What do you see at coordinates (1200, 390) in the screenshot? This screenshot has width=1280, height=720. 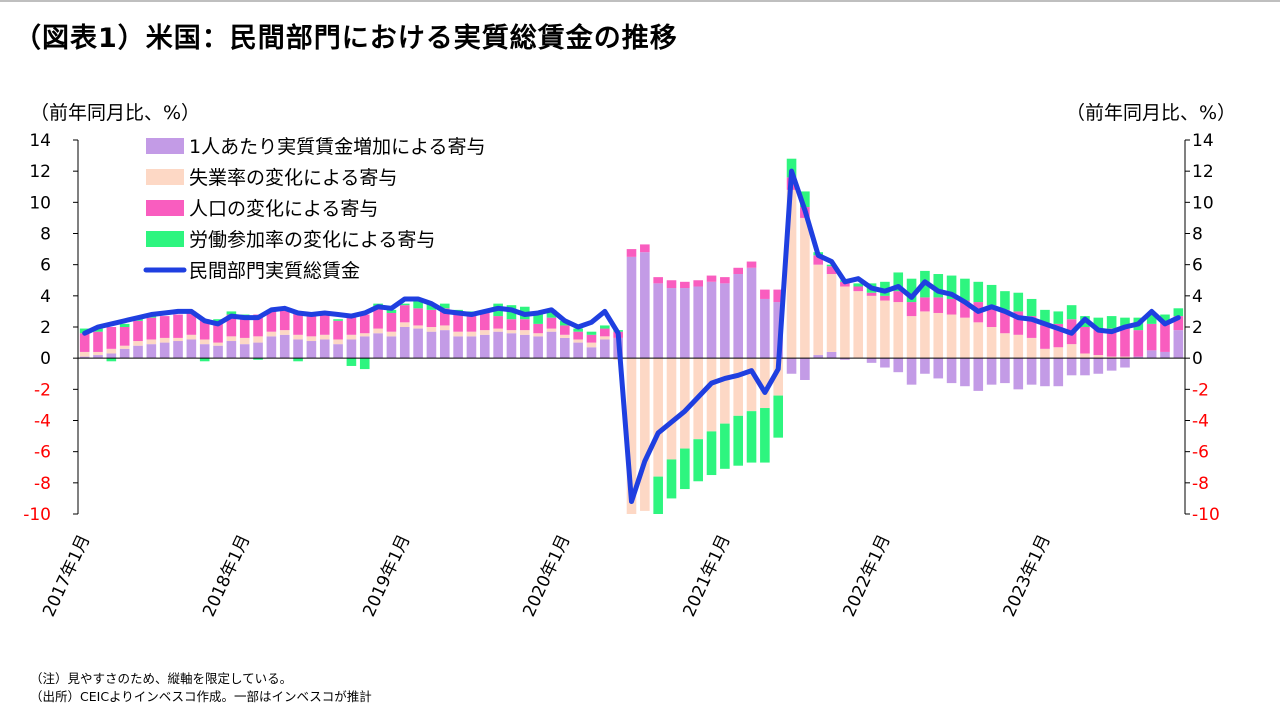 I see `y-tick-label-right: -2` at bounding box center [1200, 390].